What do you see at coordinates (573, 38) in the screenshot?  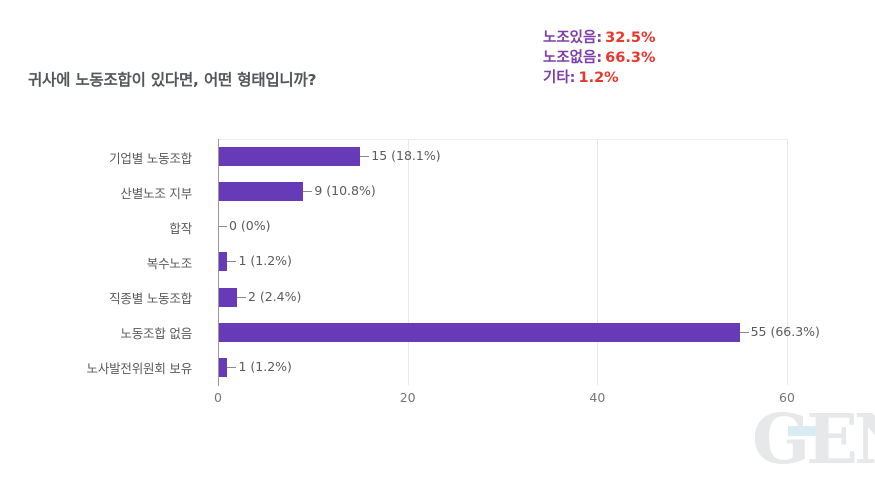 I see `summary-label-union-yes: 노조있음:` at bounding box center [573, 38].